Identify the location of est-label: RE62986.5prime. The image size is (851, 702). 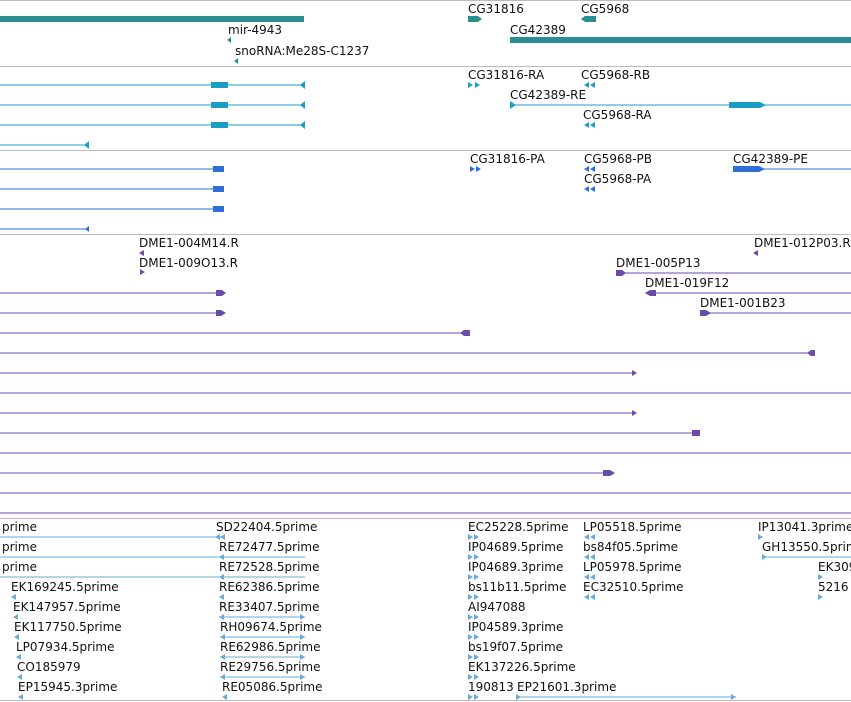
(270, 647).